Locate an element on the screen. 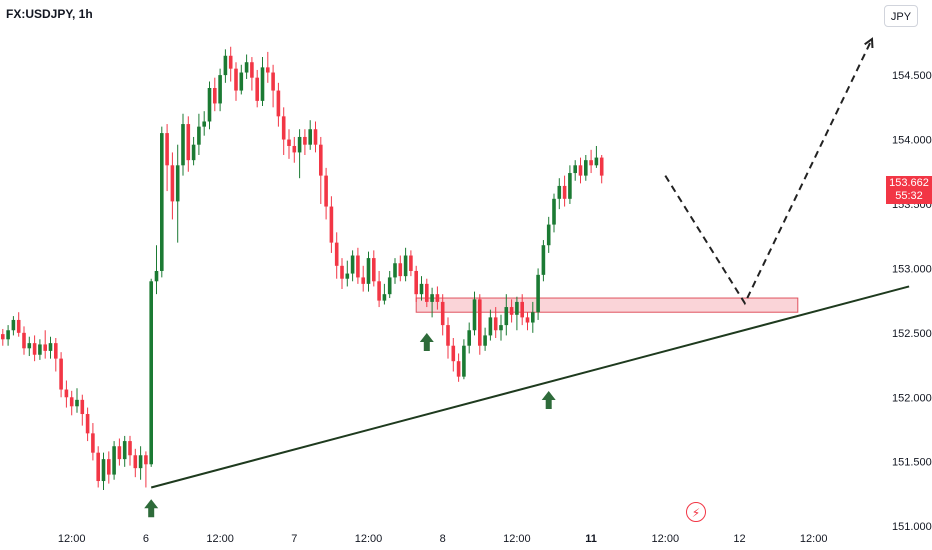  bar-countdown: 55:32 is located at coordinates (909, 196).